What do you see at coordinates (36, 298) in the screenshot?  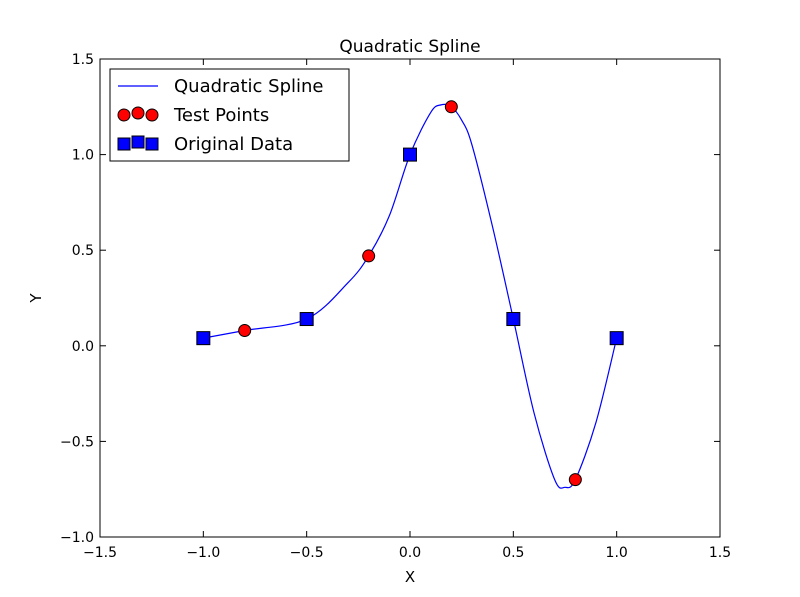 I see `y-axis-label: Y` at bounding box center [36, 298].